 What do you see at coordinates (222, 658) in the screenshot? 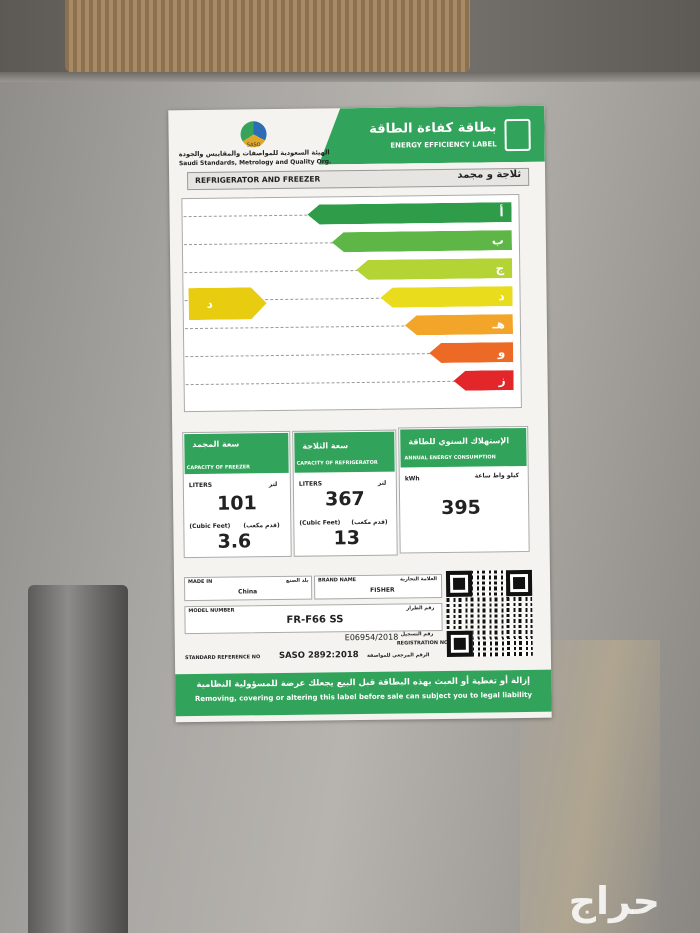
I see `standard-label: STANDARD REFERENCE NO` at bounding box center [222, 658].